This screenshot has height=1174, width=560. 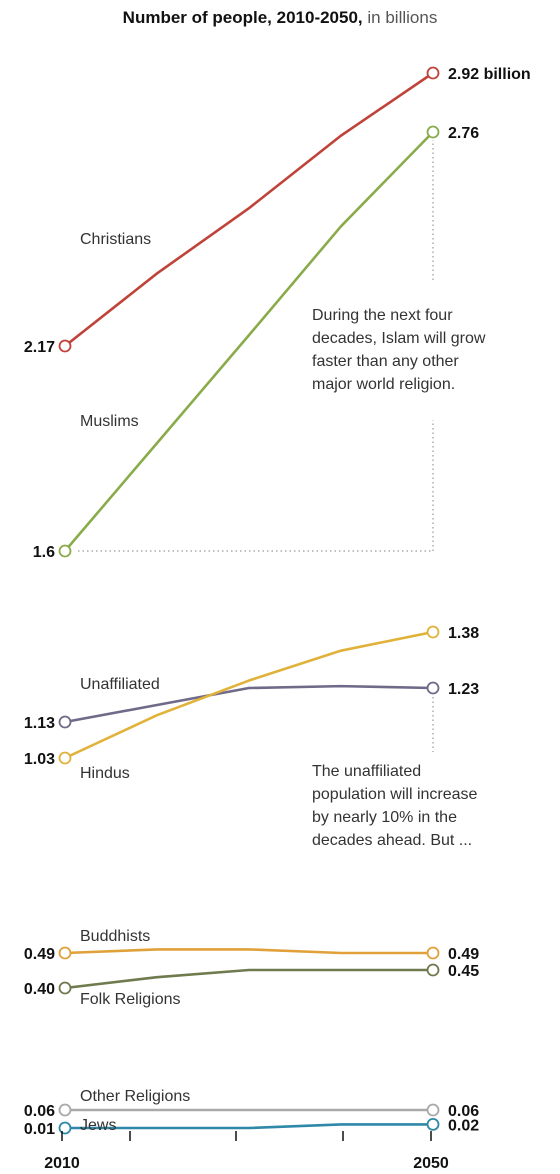 I want to click on marker-jews-2050, so click(x=433, y=1124).